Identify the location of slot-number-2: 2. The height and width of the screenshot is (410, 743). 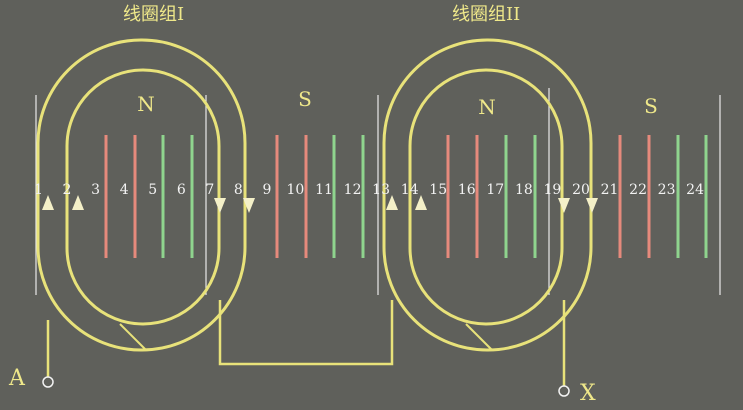
(67, 190).